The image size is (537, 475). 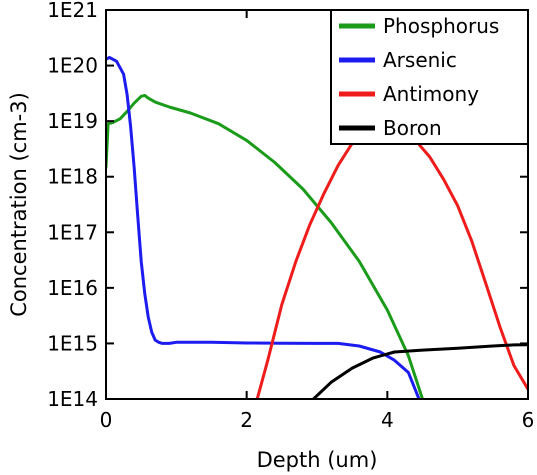 What do you see at coordinates (72, 399) in the screenshot?
I see `y-tick-label: 1E14` at bounding box center [72, 399].